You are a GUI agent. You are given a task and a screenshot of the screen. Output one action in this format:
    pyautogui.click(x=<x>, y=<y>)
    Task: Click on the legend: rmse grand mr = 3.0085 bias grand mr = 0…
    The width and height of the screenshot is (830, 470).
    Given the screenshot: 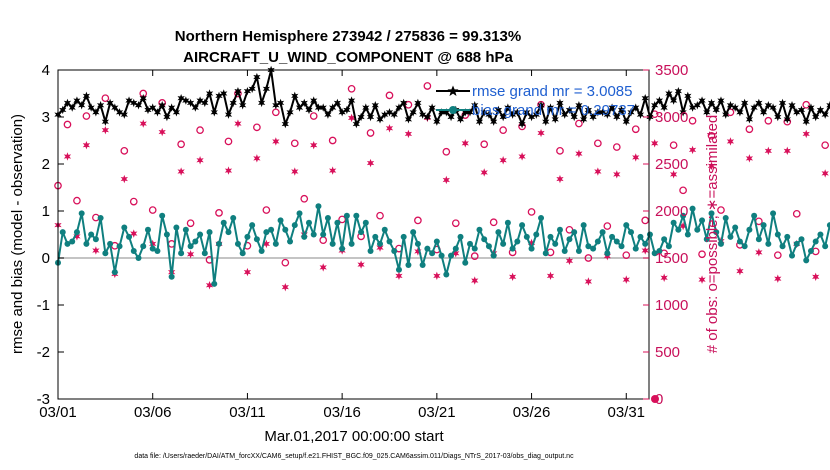 What is the action you would take?
    pyautogui.click(x=535, y=101)
    